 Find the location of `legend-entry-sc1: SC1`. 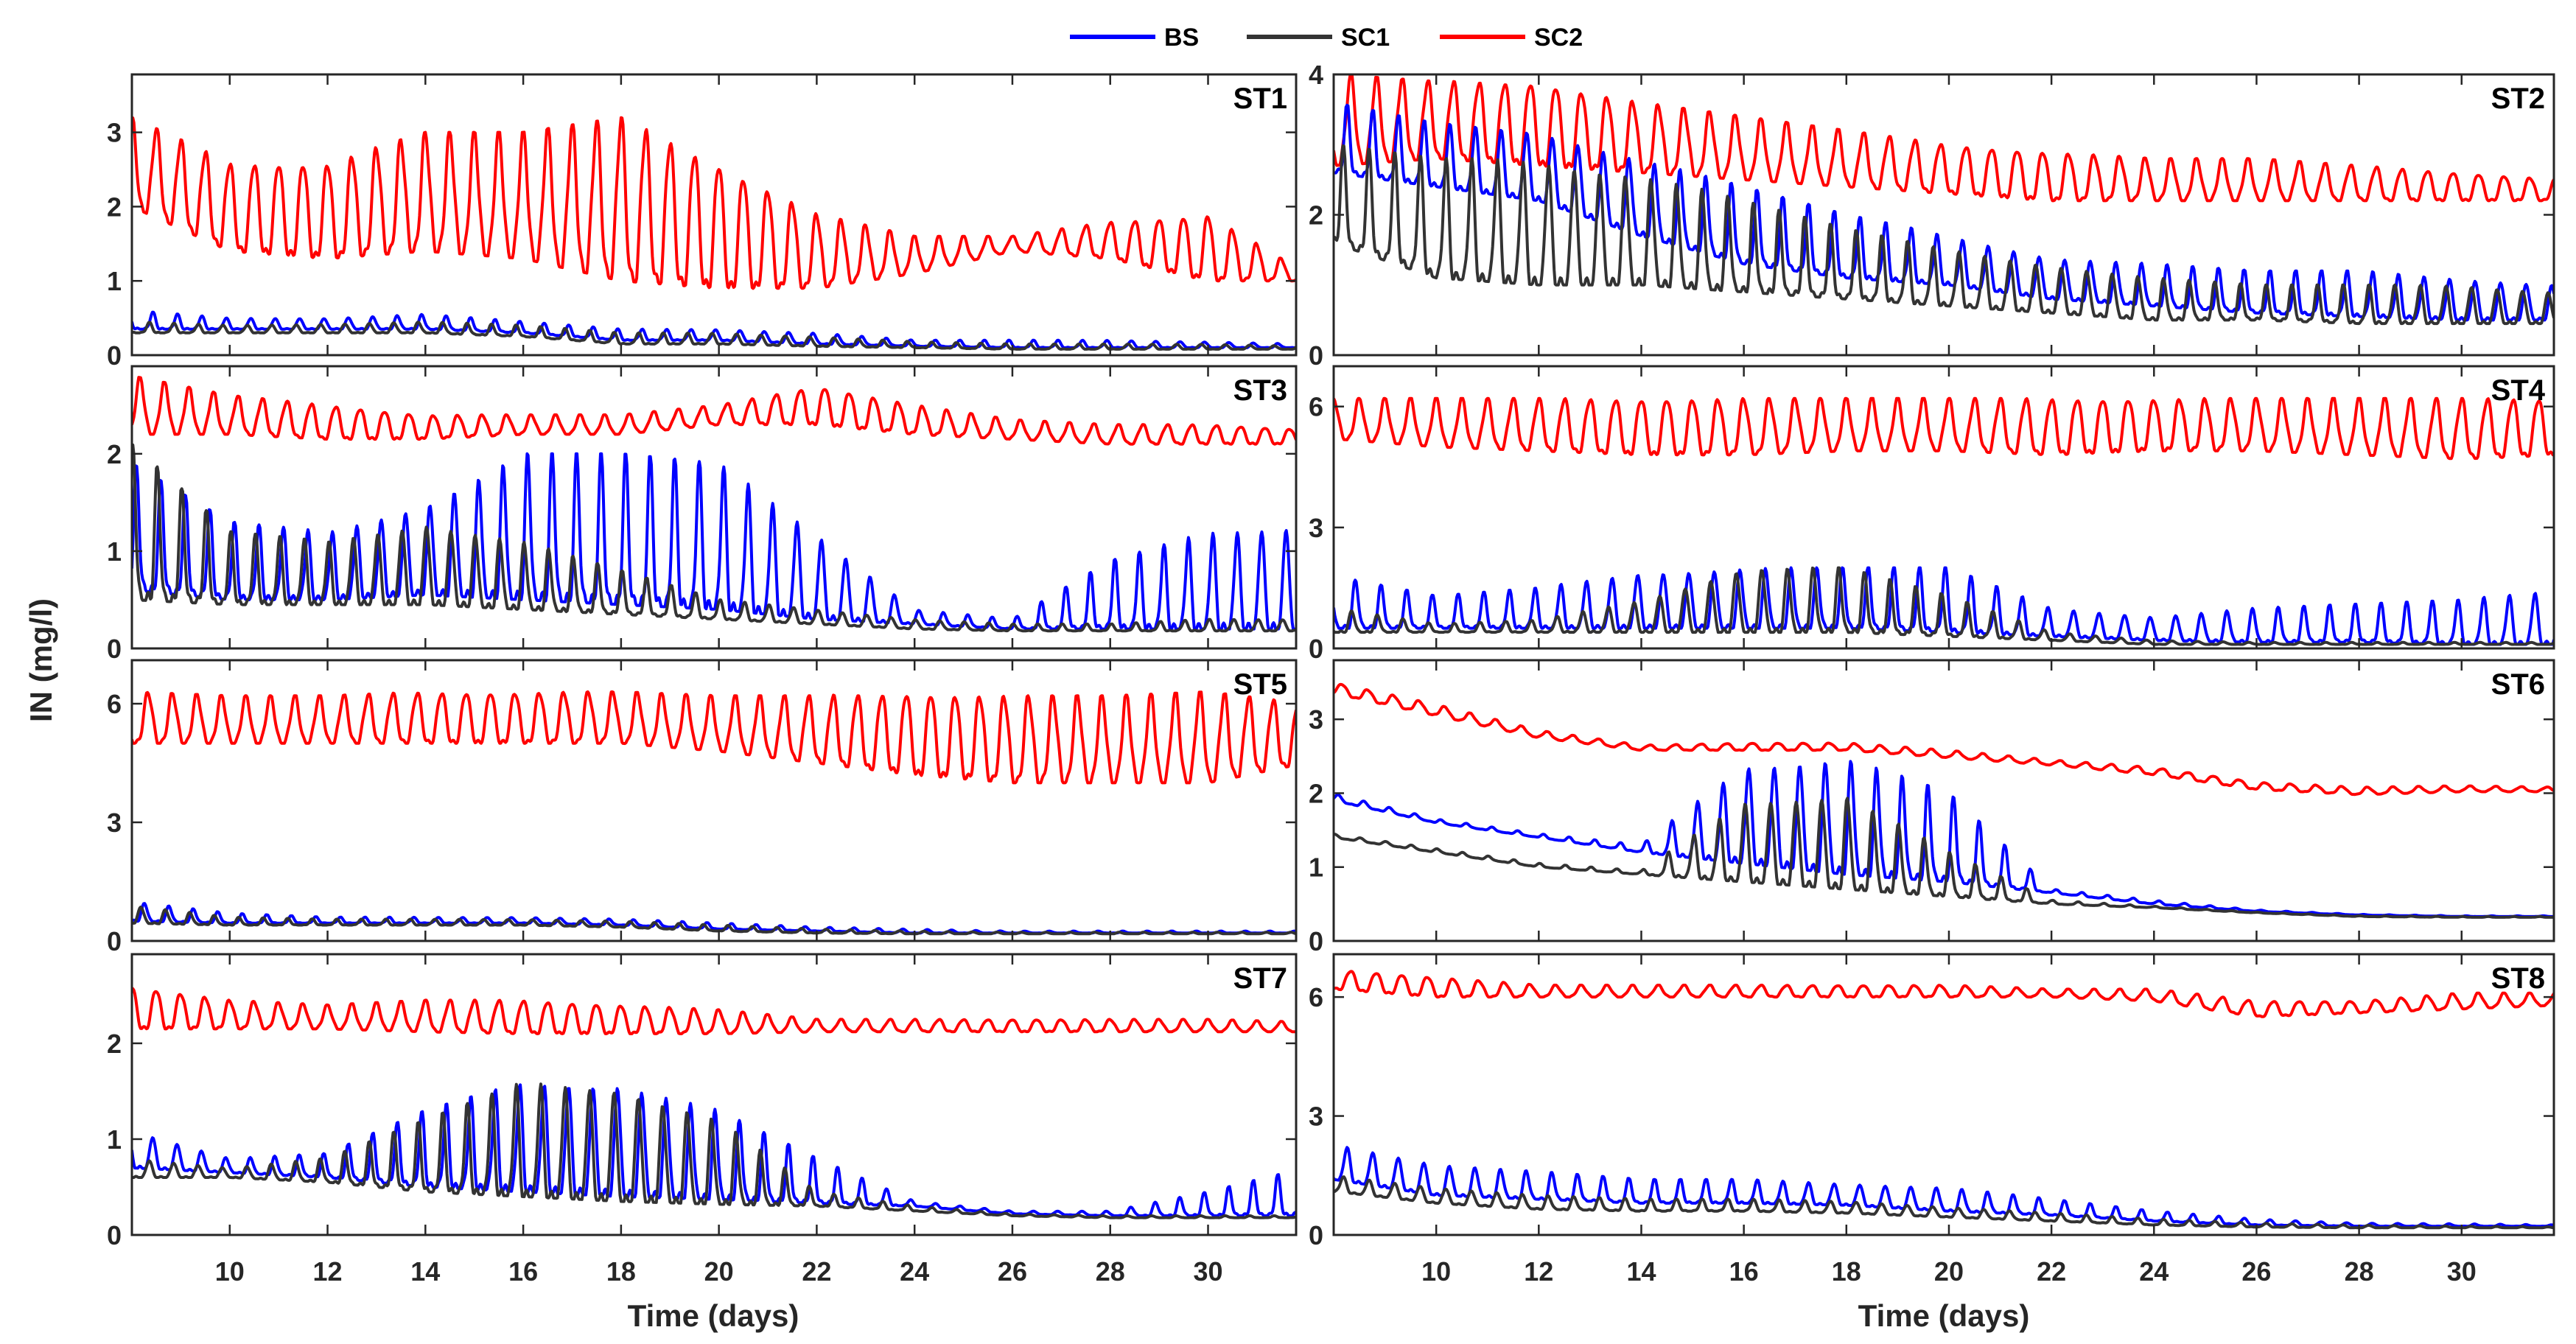

legend-entry-sc1: SC1 is located at coordinates (1318, 38).